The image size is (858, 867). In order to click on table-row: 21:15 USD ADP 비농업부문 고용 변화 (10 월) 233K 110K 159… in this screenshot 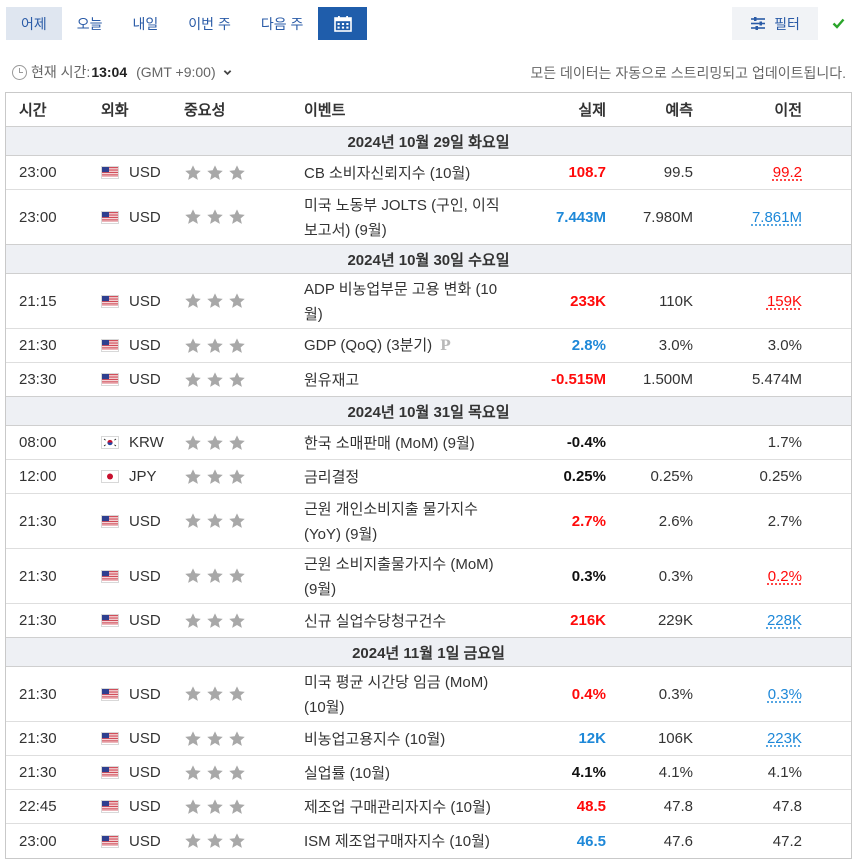, I will do `click(428, 301)`.